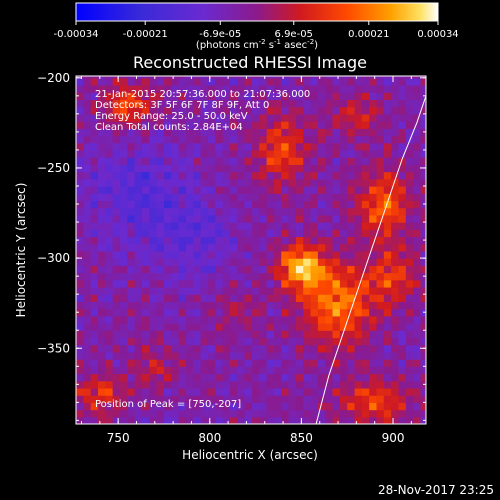  What do you see at coordinates (53, 258) in the screenshot?
I see `y-tick-label: −300` at bounding box center [53, 258].